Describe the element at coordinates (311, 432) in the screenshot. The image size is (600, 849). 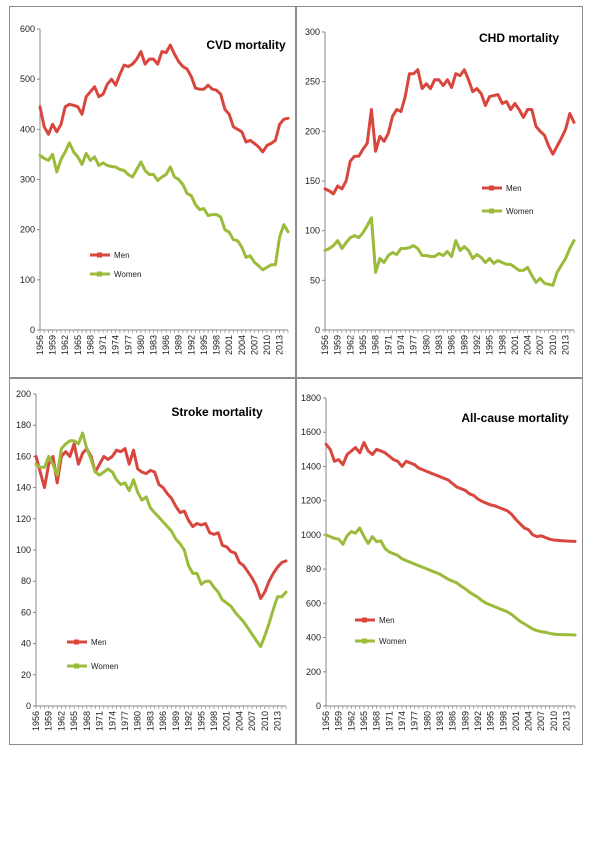
I see `y-tick-label: 1600` at that location.